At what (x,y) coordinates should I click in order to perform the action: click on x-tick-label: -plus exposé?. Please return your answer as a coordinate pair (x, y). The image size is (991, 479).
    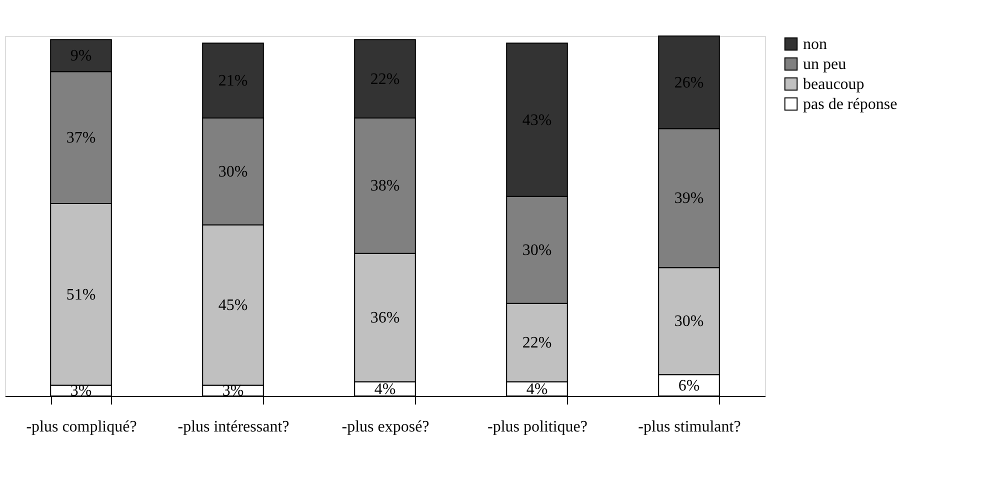
    Looking at the image, I should click on (386, 427).